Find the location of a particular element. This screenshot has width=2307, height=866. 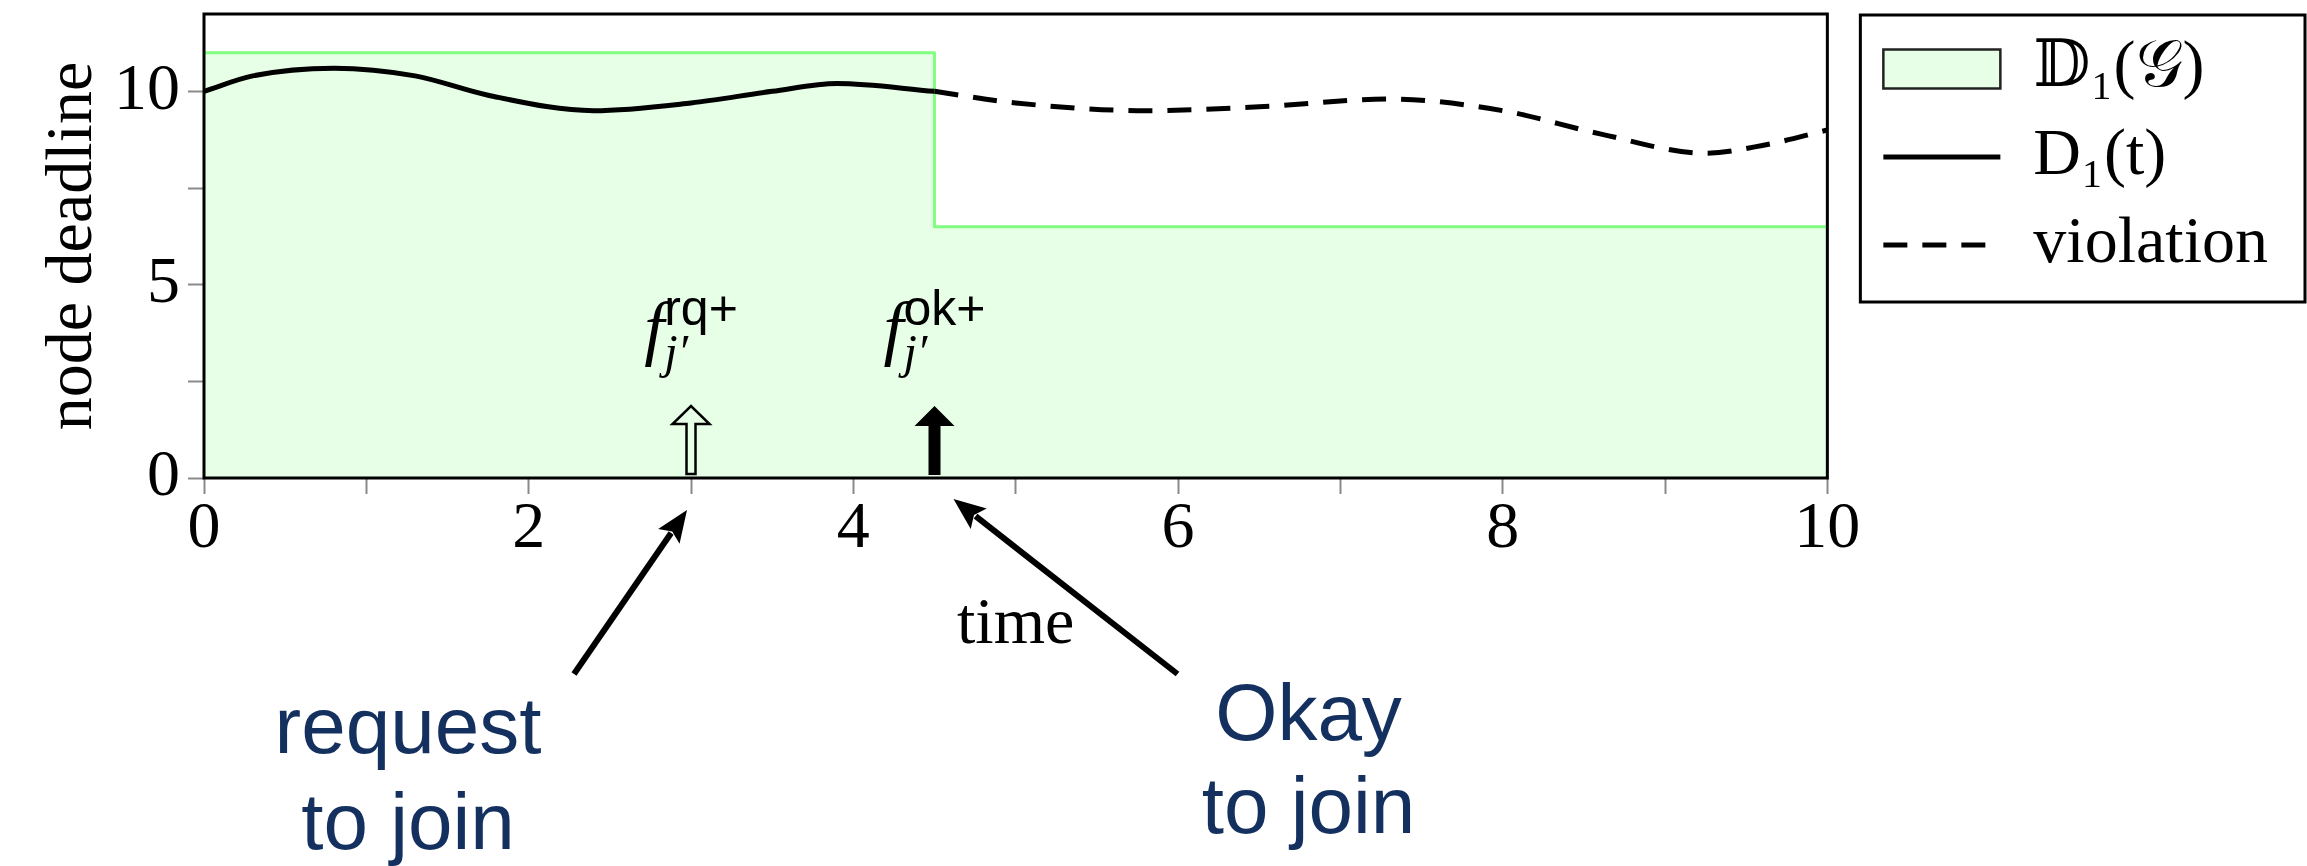

y-axis-title: node deadline is located at coordinates (68, 246).